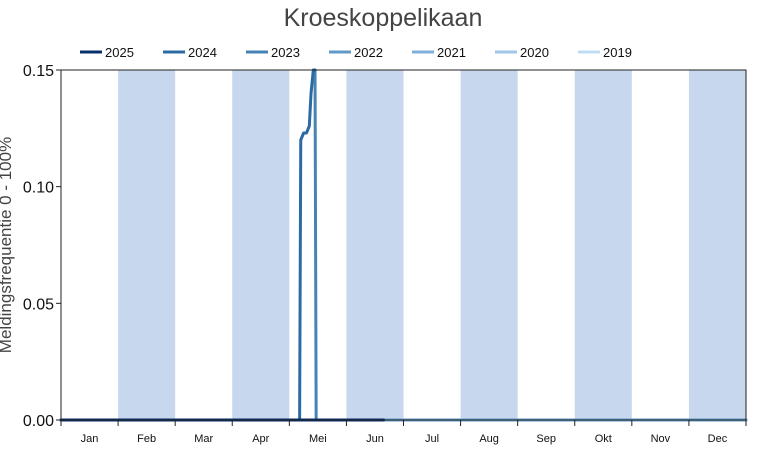 The height and width of the screenshot is (450, 765). What do you see at coordinates (147, 245) in the screenshot?
I see `month-band-feb` at bounding box center [147, 245].